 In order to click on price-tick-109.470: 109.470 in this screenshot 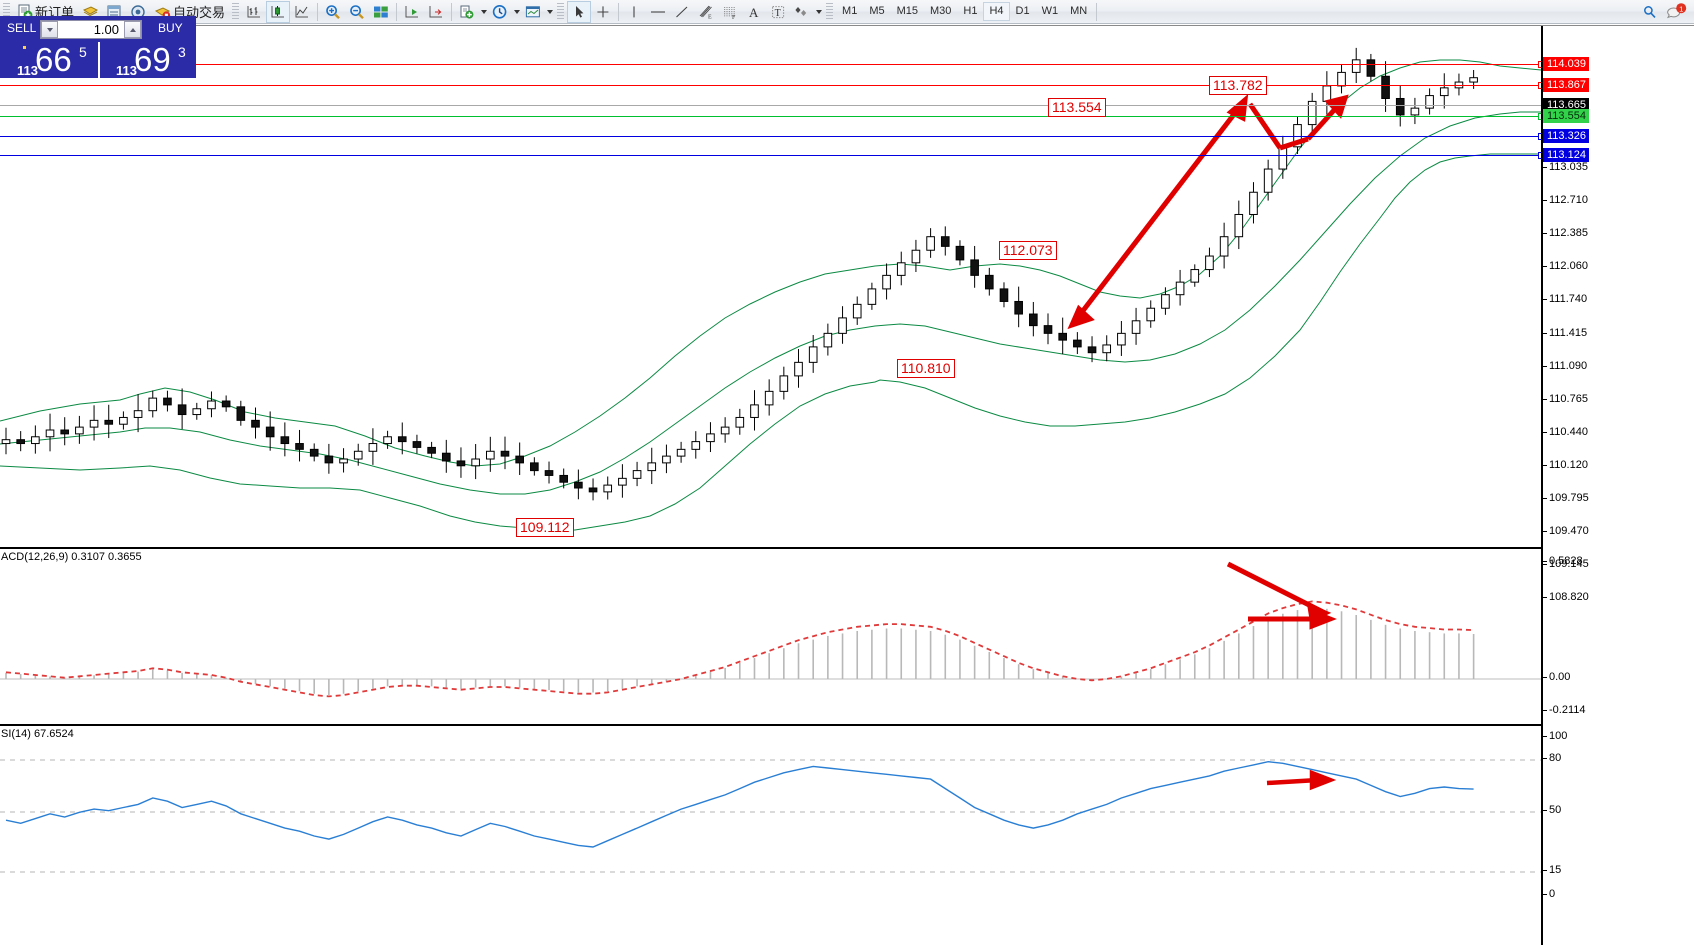, I will do `click(1566, 531)`.